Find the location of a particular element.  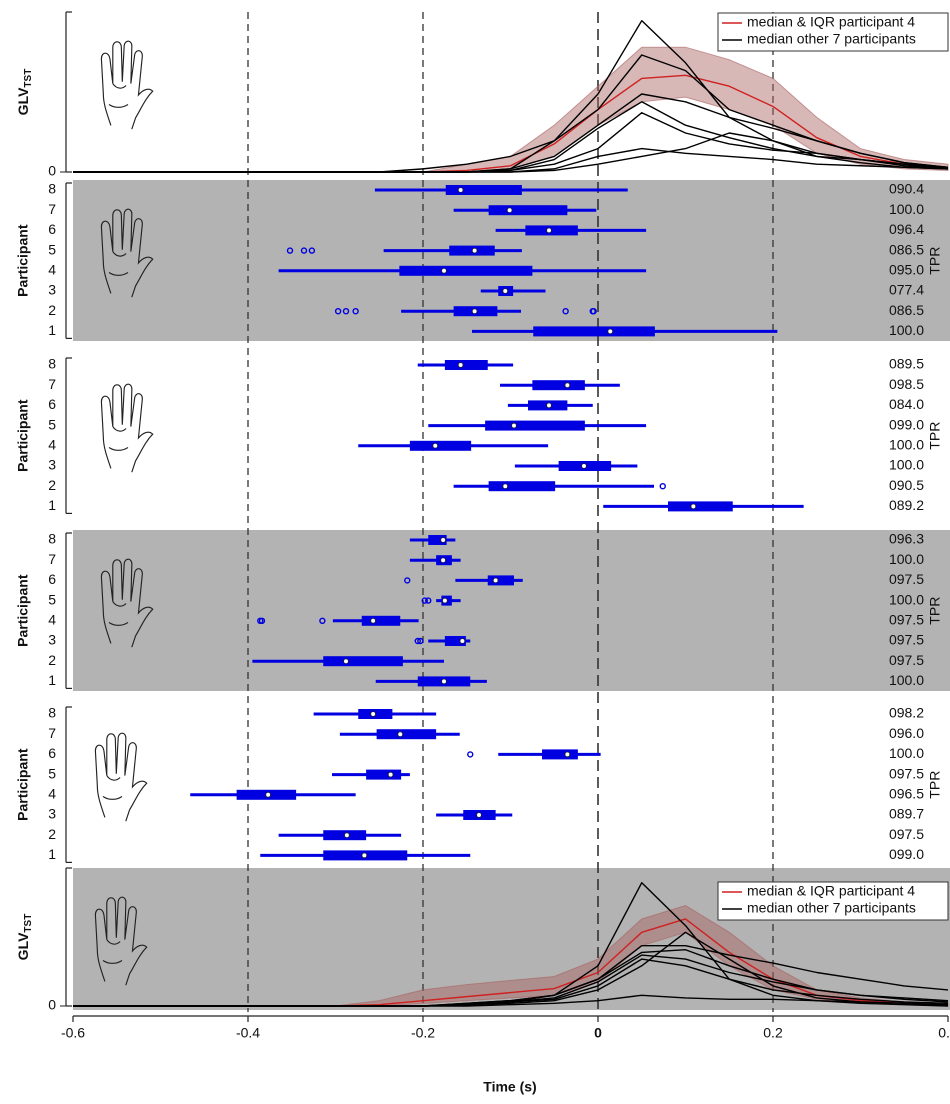

tpr-label: 084.0 is located at coordinates (906, 404).